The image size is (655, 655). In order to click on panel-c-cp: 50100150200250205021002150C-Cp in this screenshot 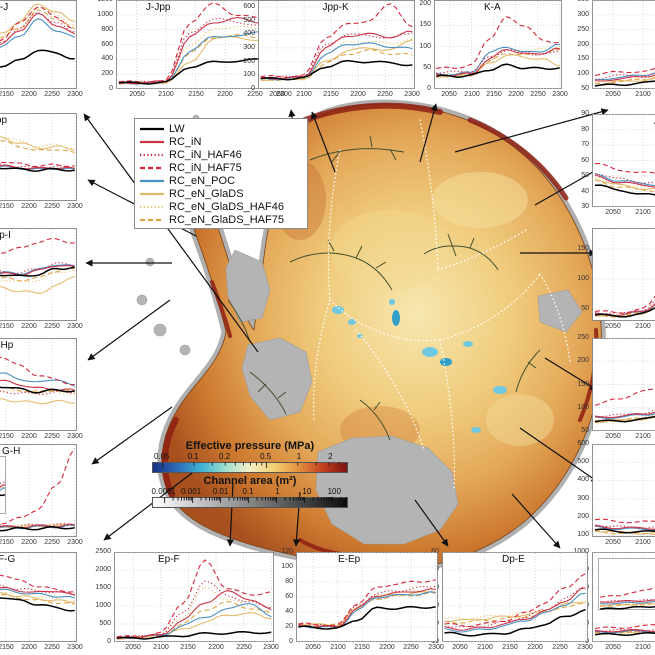, I will do `click(607, 389)`.